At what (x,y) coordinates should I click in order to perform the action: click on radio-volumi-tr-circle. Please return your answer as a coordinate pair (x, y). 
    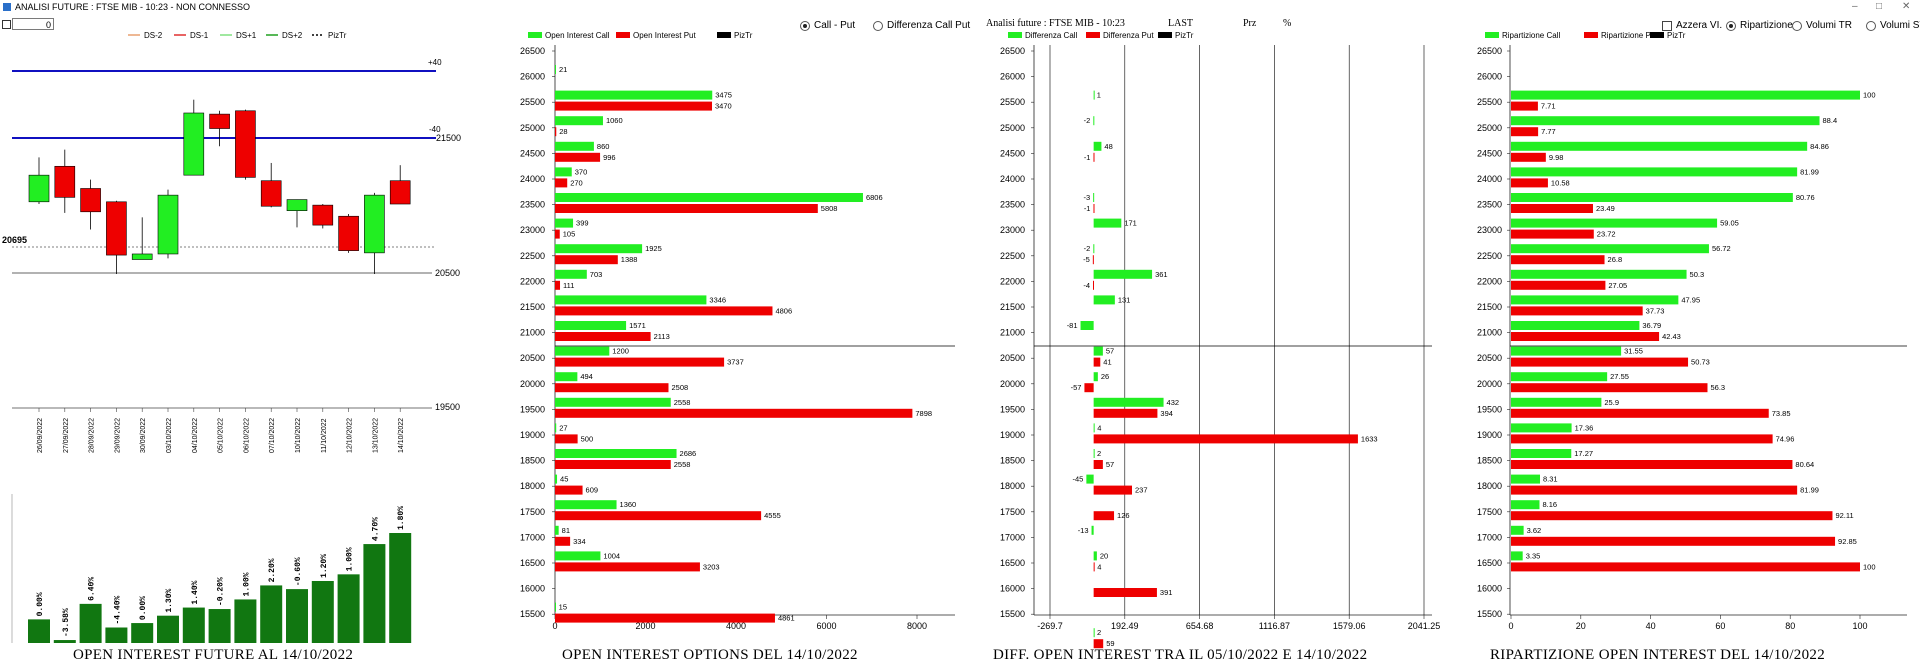
    Looking at the image, I should click on (1797, 25).